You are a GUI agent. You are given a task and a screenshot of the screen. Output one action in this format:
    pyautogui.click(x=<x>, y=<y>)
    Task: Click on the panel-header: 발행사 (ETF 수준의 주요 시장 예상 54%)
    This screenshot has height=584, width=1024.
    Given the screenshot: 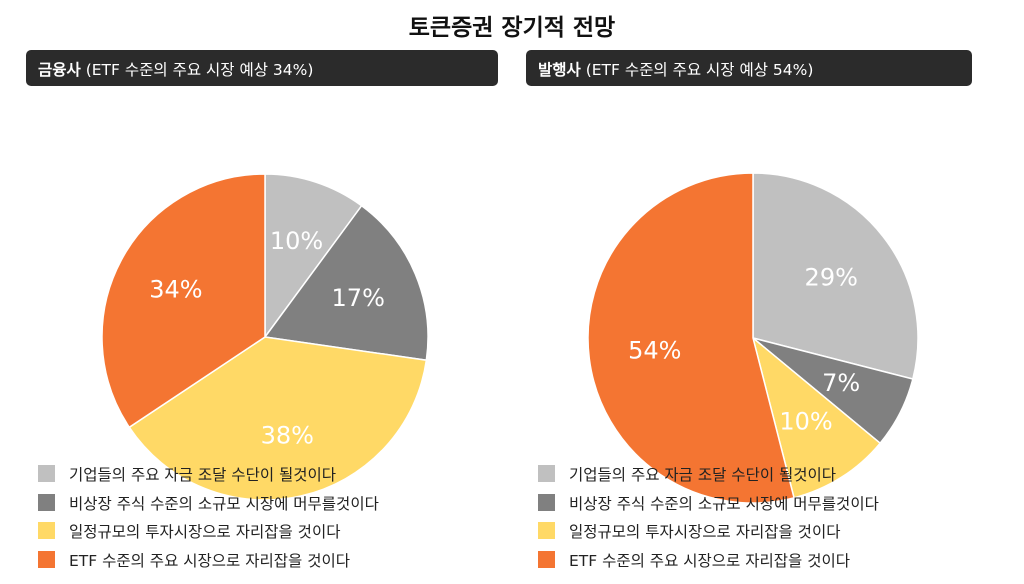 What is the action you would take?
    pyautogui.click(x=749, y=68)
    